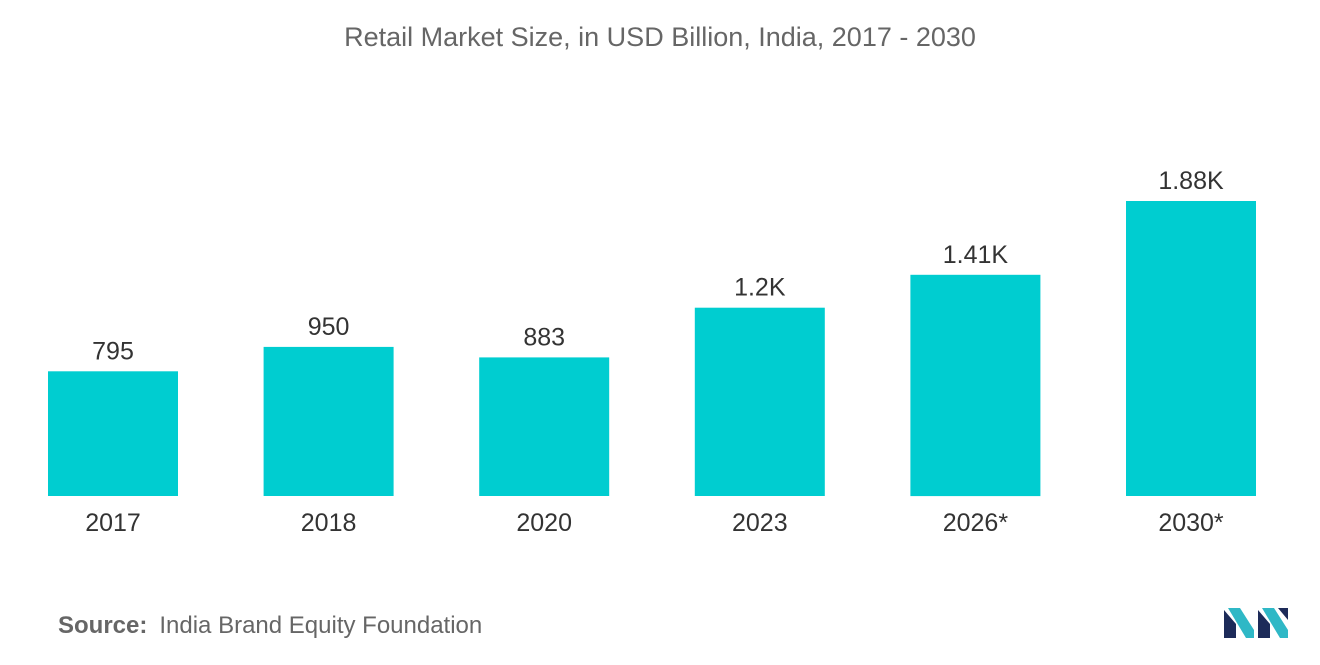 This screenshot has height=665, width=1320. I want to click on x-tick-label: 2030*, so click(1191, 523).